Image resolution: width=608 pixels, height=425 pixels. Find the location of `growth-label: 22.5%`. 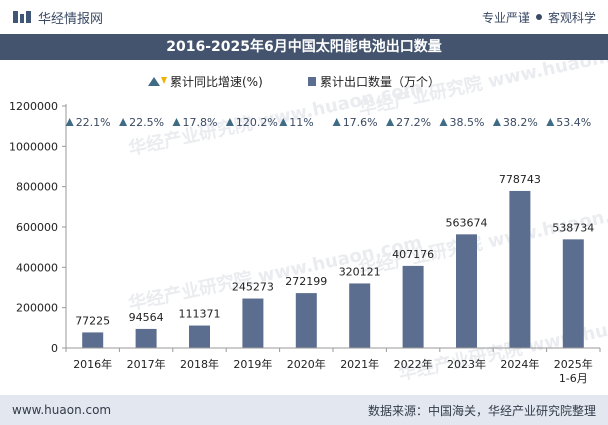

growth-label: 22.5% is located at coordinates (146, 122).